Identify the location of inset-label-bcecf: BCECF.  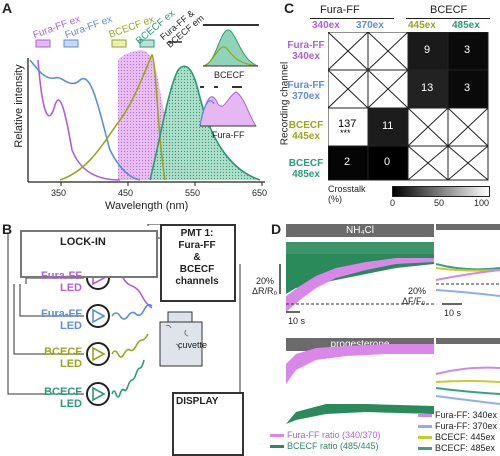
(229, 75).